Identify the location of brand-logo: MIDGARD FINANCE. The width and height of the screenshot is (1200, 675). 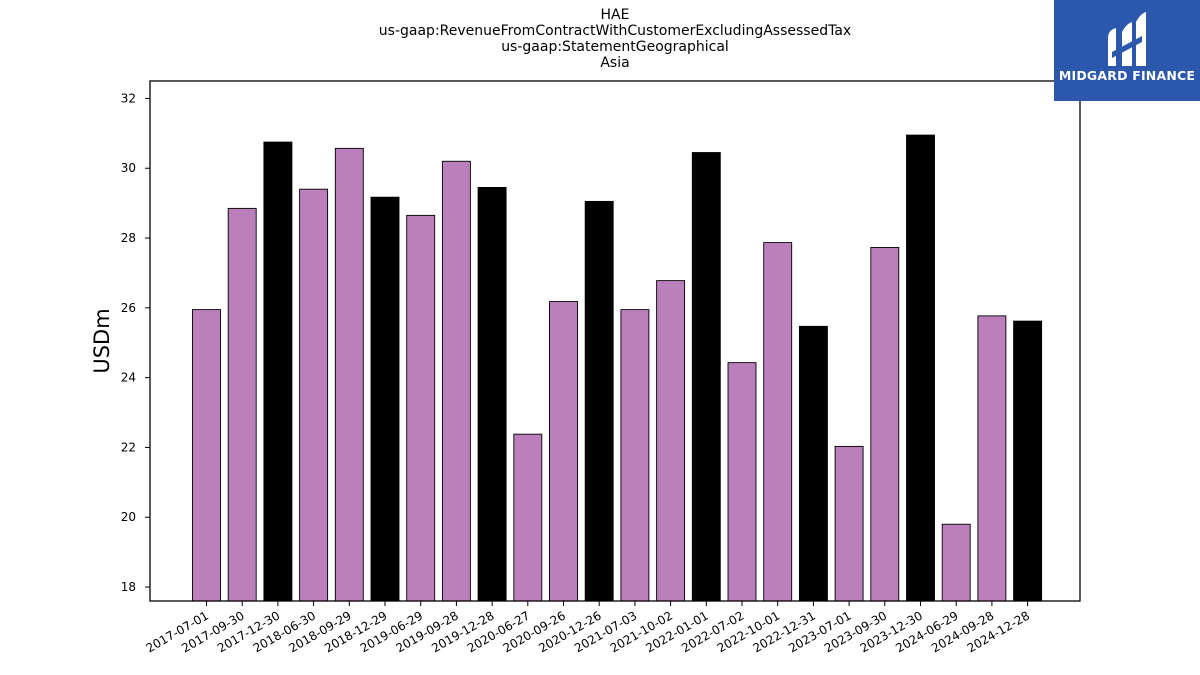
(1127, 50).